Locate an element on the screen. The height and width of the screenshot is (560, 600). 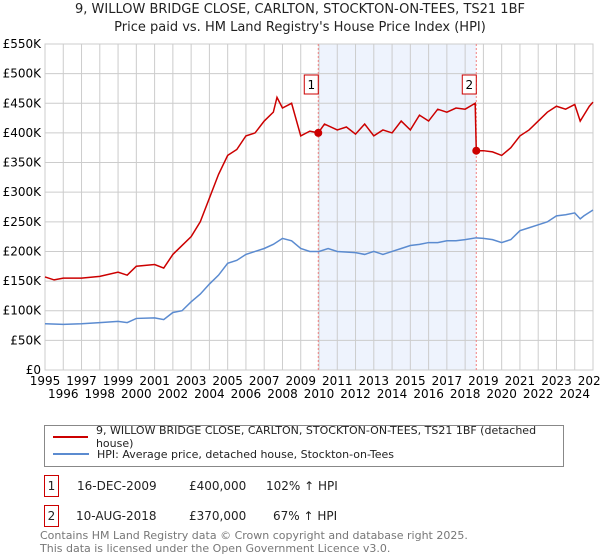
x-tick-label: 2013 is located at coordinates (374, 381).